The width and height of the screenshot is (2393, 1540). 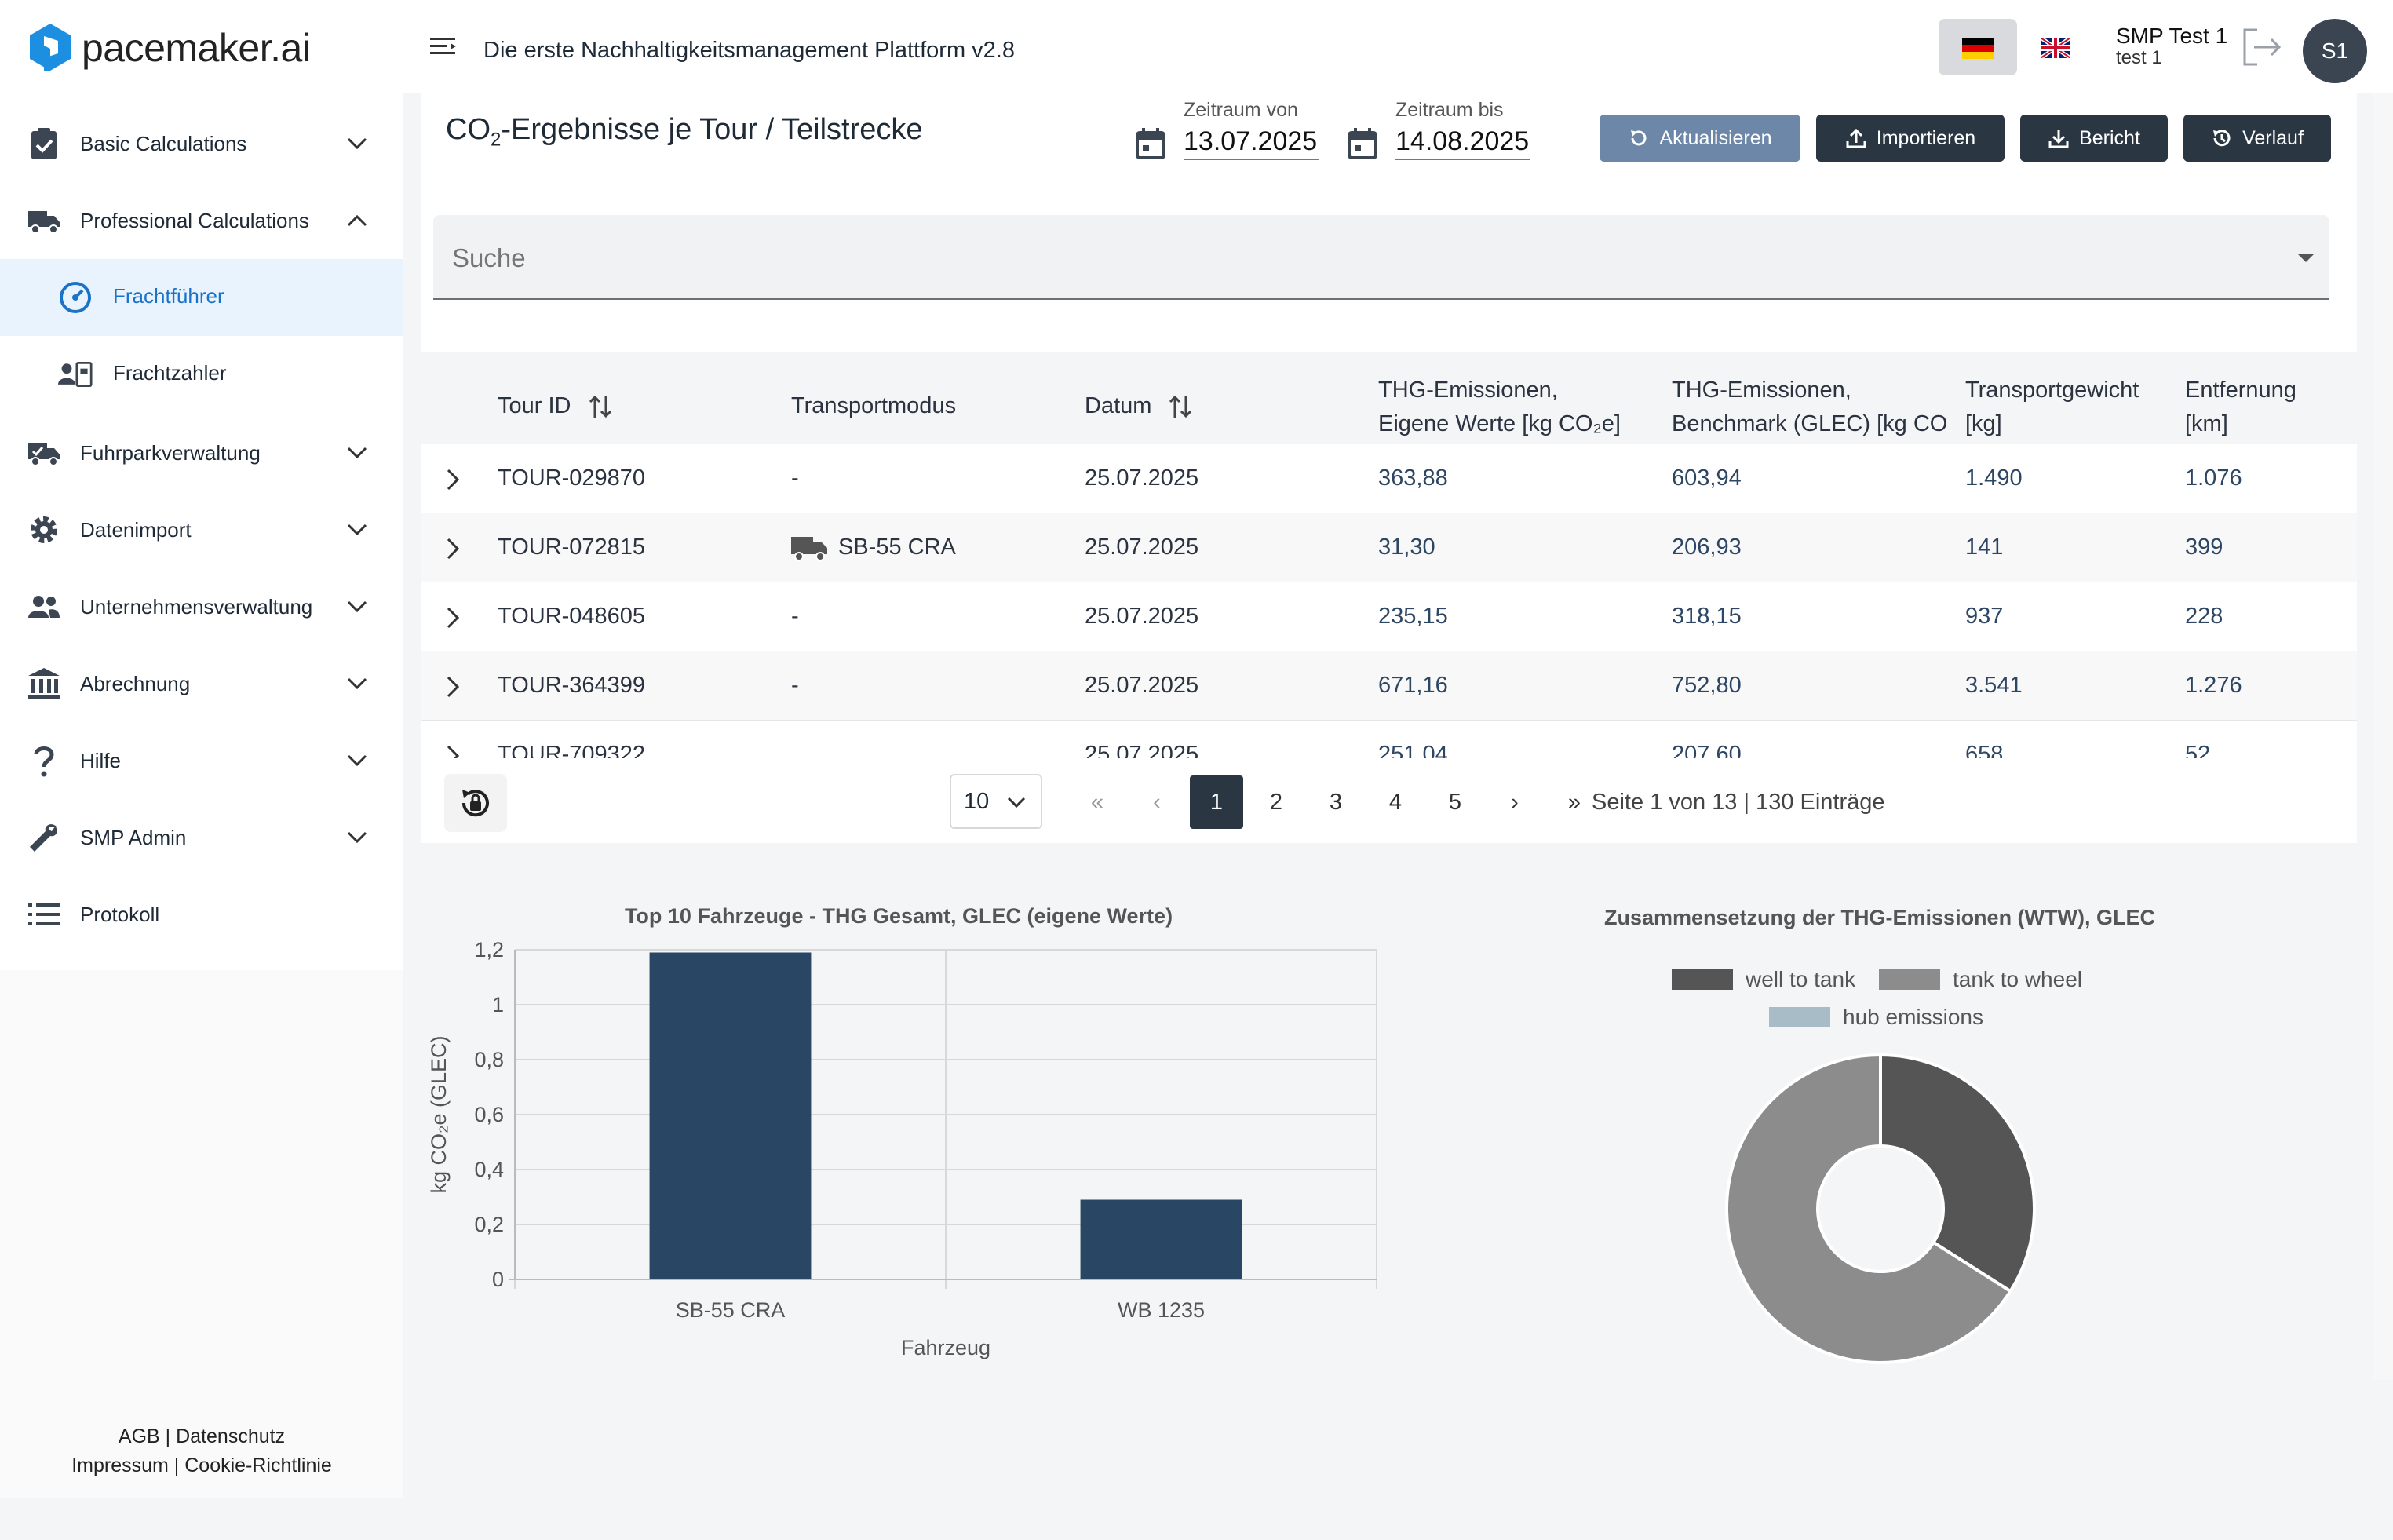 What do you see at coordinates (357, 220) in the screenshot?
I see `chevron-up-icon` at bounding box center [357, 220].